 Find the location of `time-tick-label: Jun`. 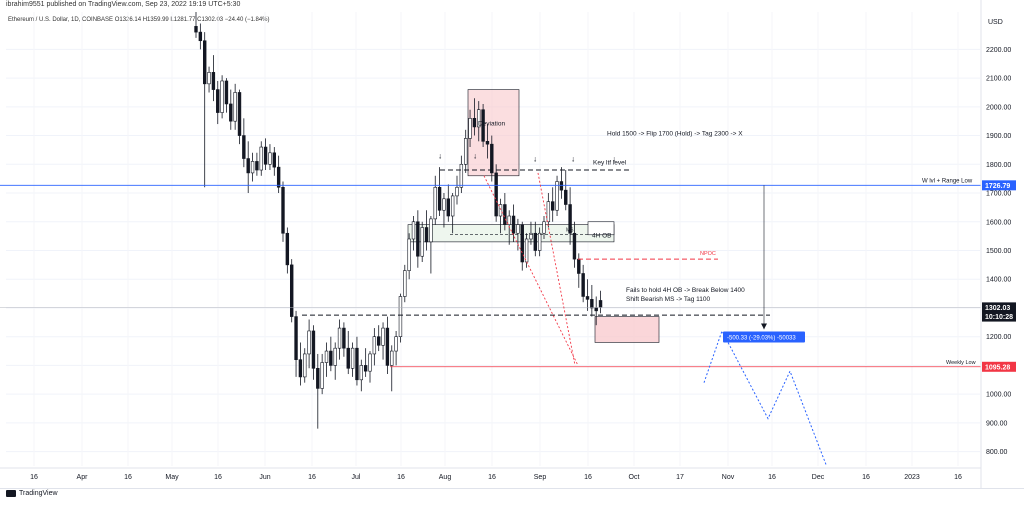

time-tick-label: Jun is located at coordinates (264, 477).